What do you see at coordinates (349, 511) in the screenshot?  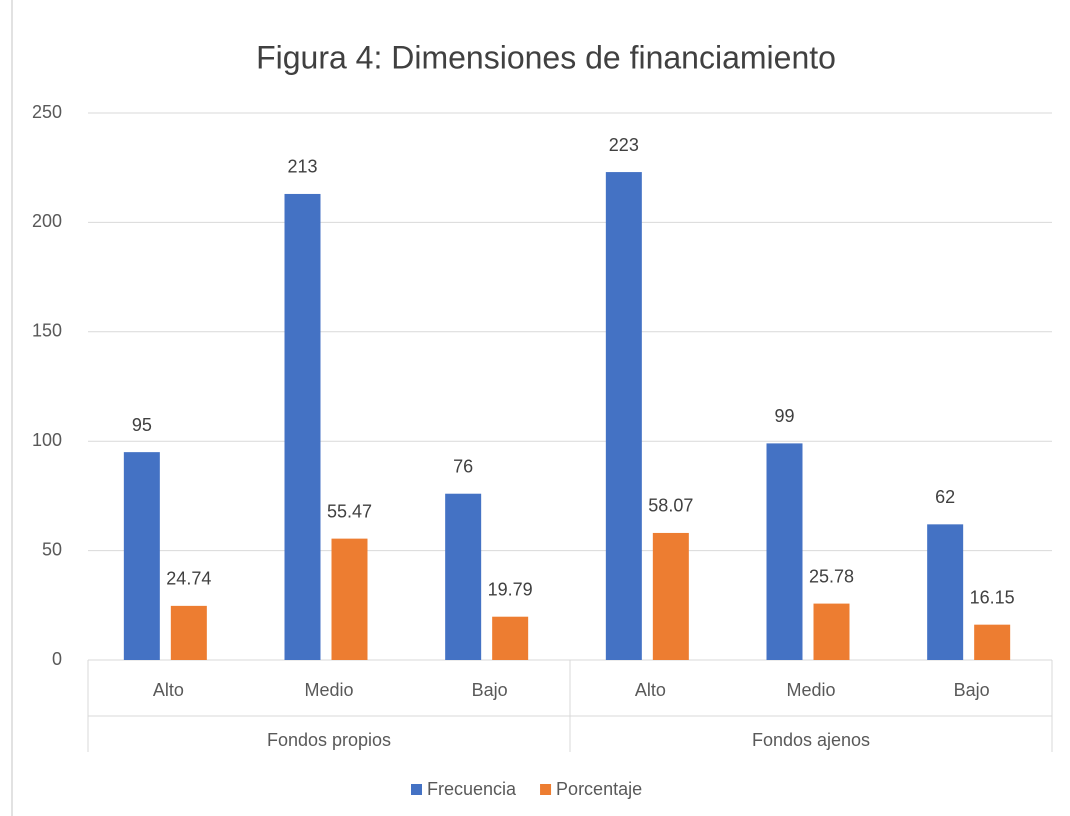 I see `data-label: 55.47` at bounding box center [349, 511].